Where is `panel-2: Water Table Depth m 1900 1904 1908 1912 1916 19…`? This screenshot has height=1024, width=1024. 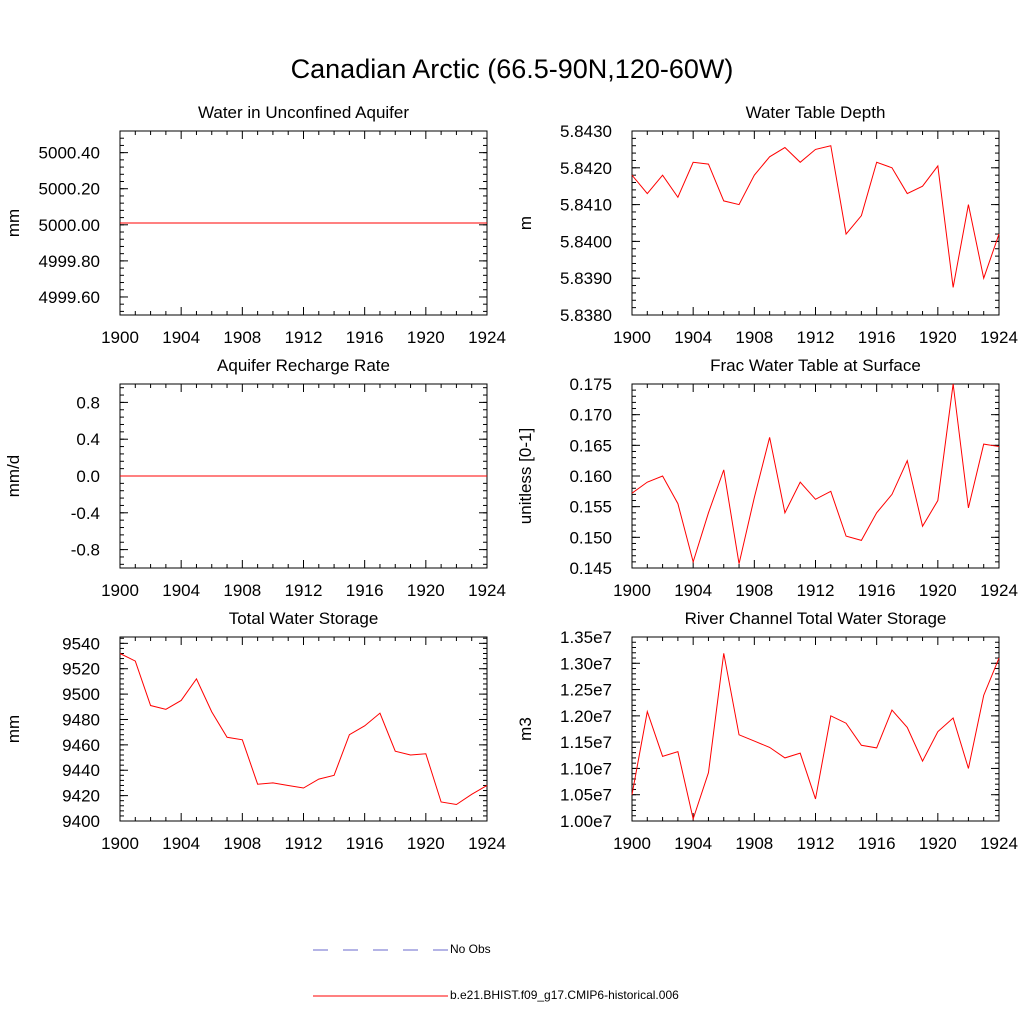
panel-2: Water Table Depth m 1900 1904 1908 1912 1916 19… is located at coordinates (767, 225).